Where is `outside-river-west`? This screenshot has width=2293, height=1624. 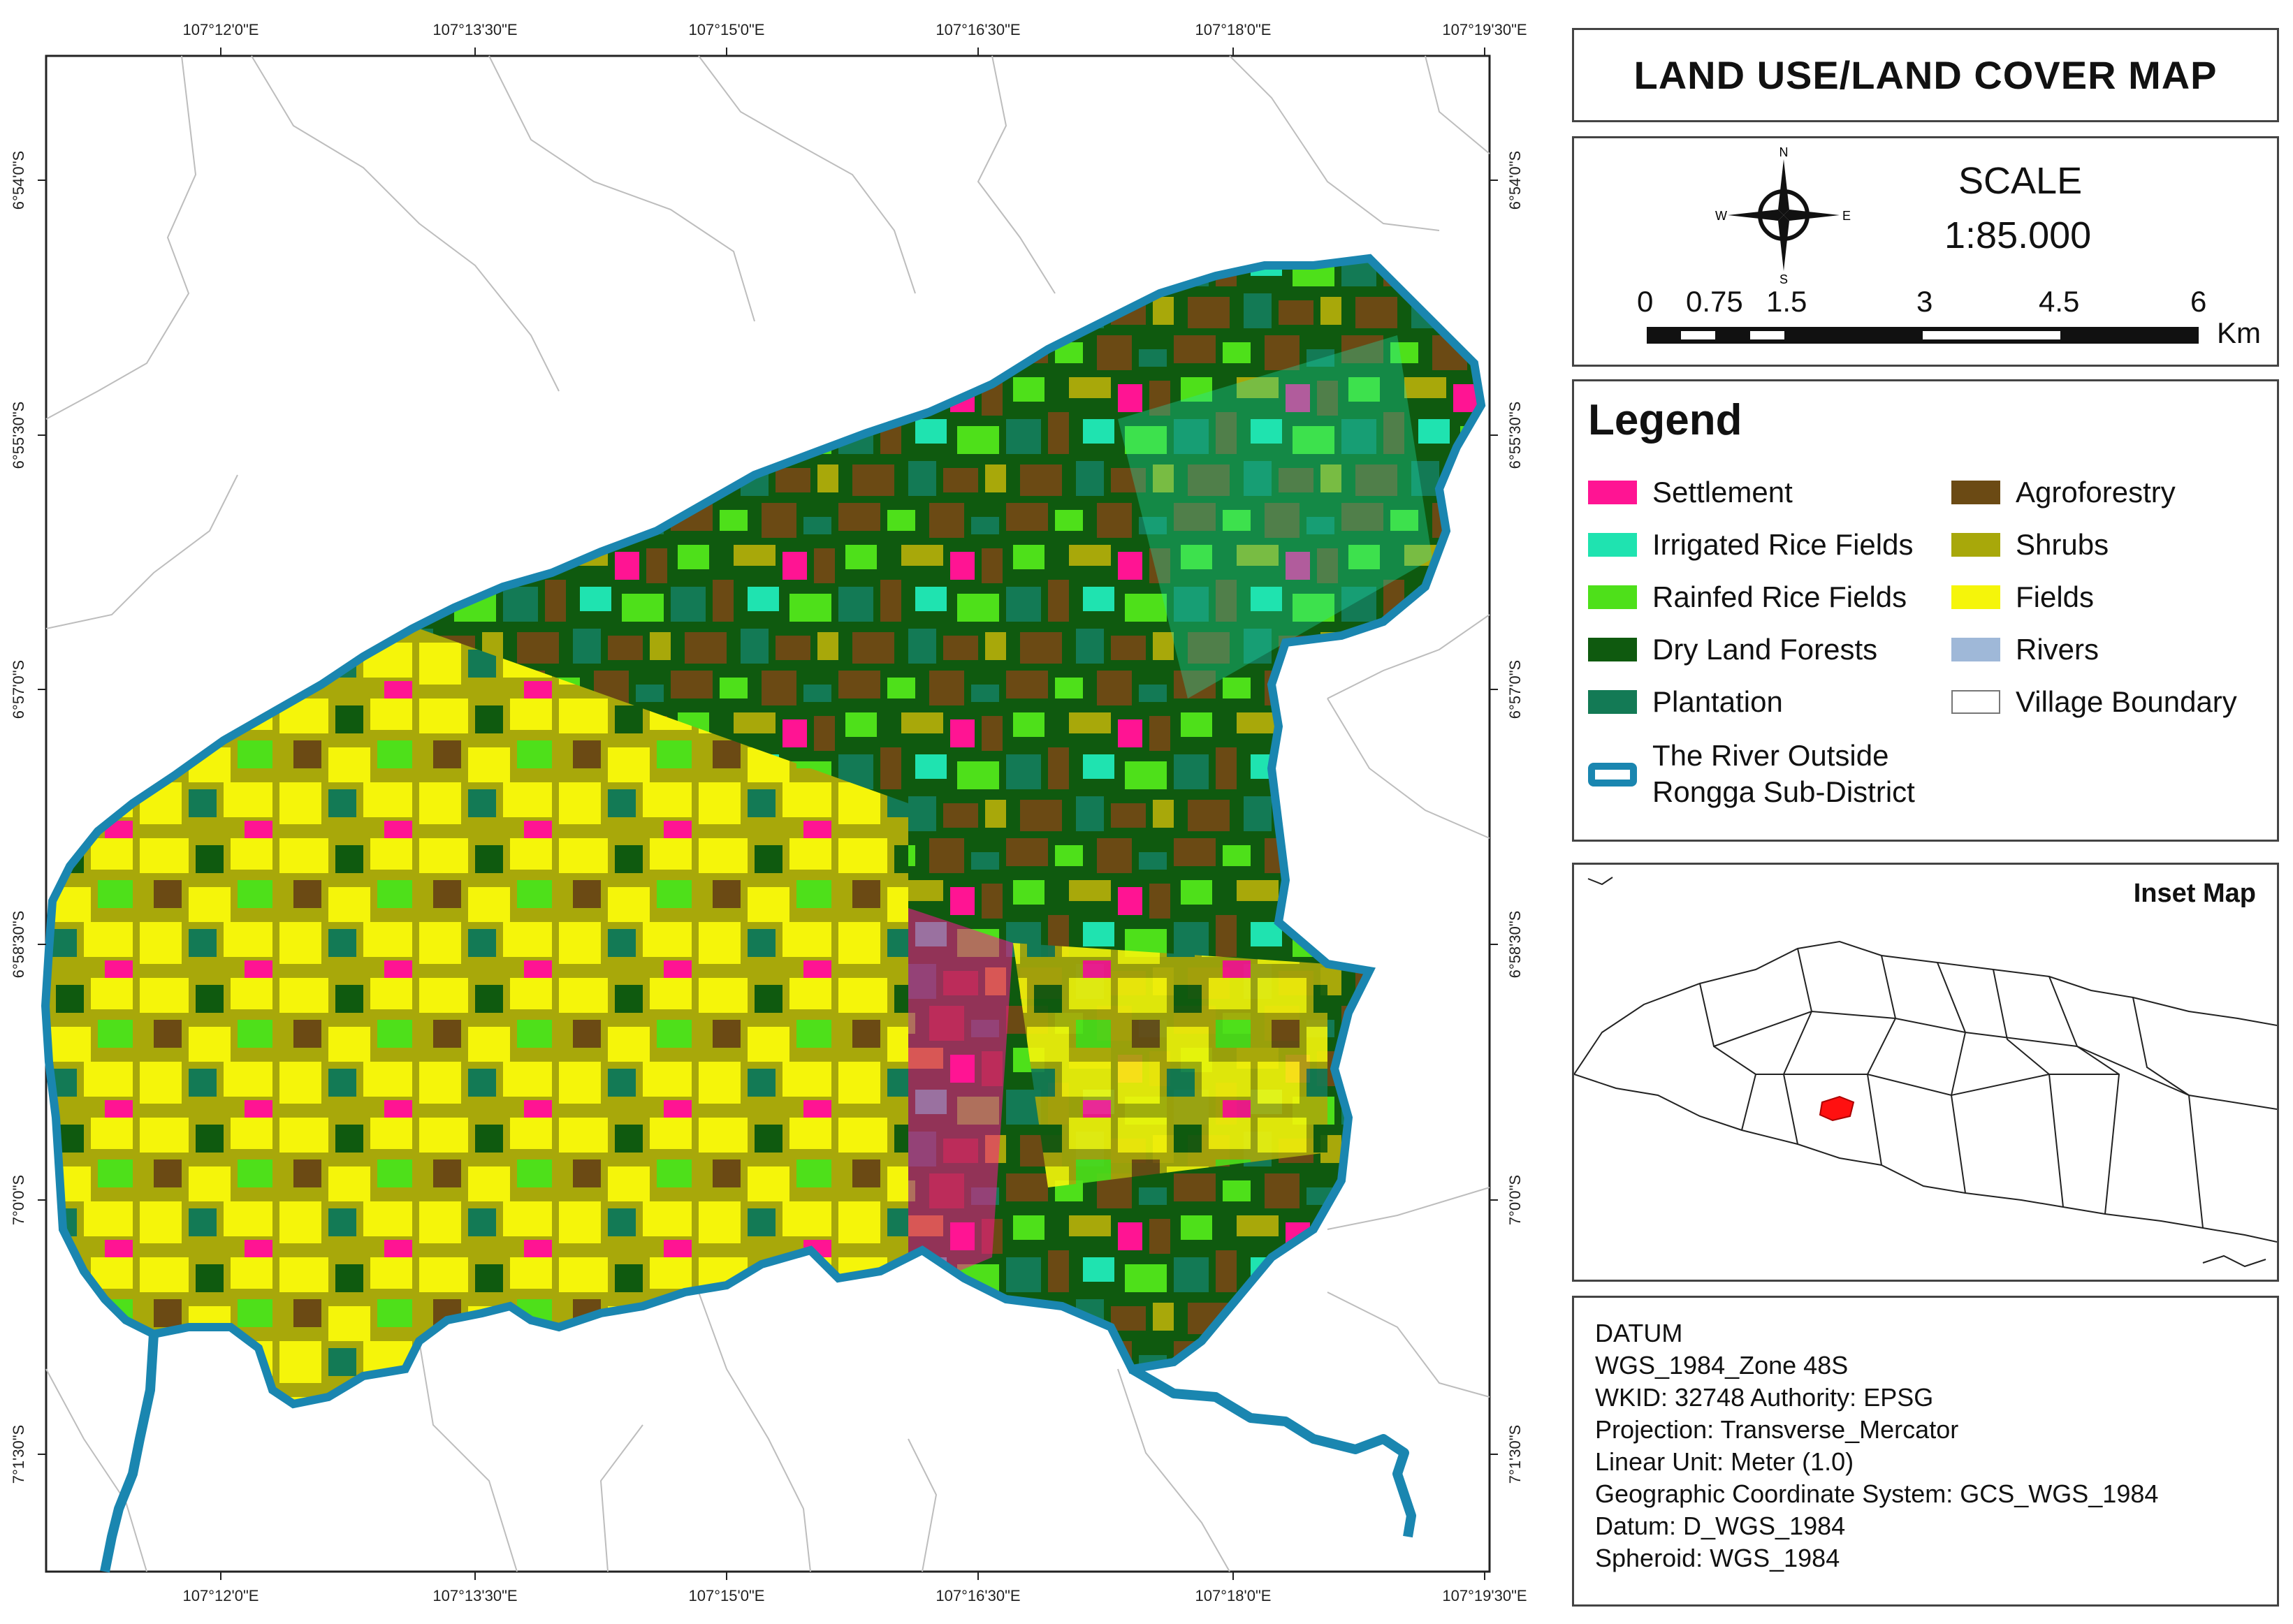 outside-river-west is located at coordinates (129, 1453).